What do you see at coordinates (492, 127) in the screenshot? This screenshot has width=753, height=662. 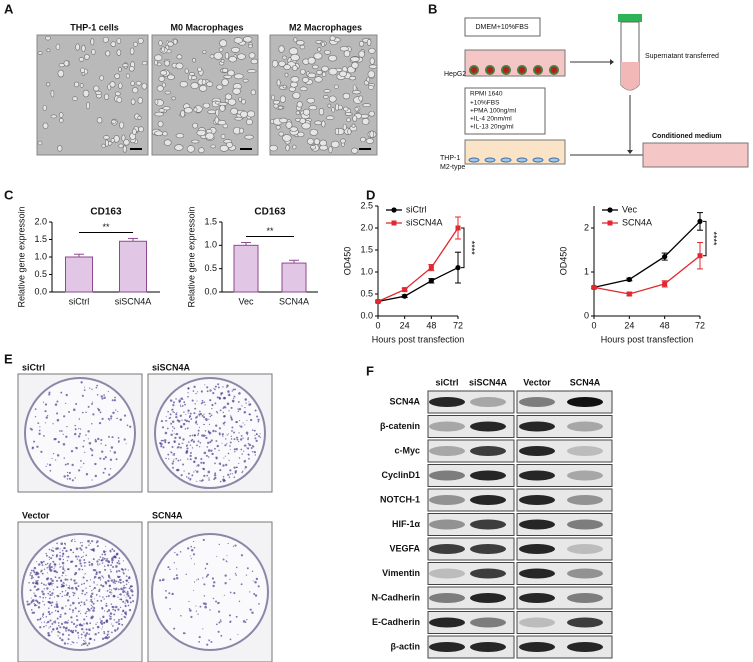 I see `medium-label: +IL-13 20ng/ml` at bounding box center [492, 127].